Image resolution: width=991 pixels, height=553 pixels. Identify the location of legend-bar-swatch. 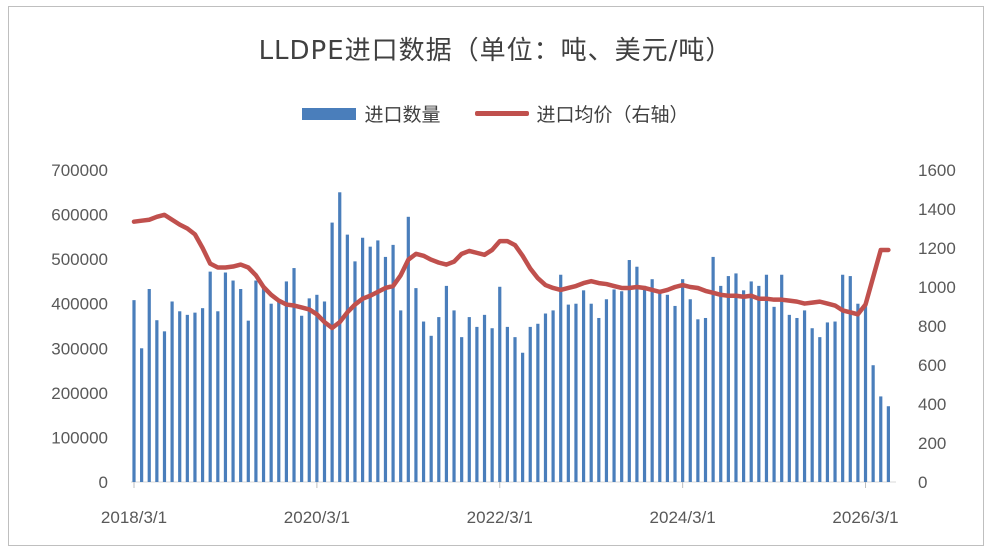
(329, 113).